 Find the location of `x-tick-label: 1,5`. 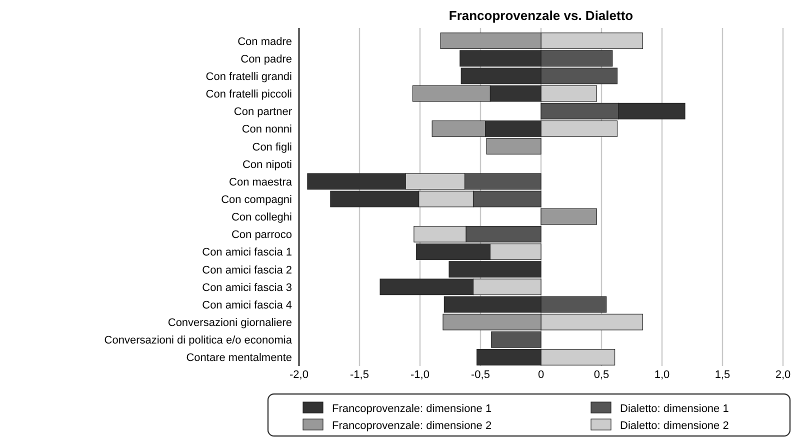

x-tick-label: 1,5 is located at coordinates (722, 375).